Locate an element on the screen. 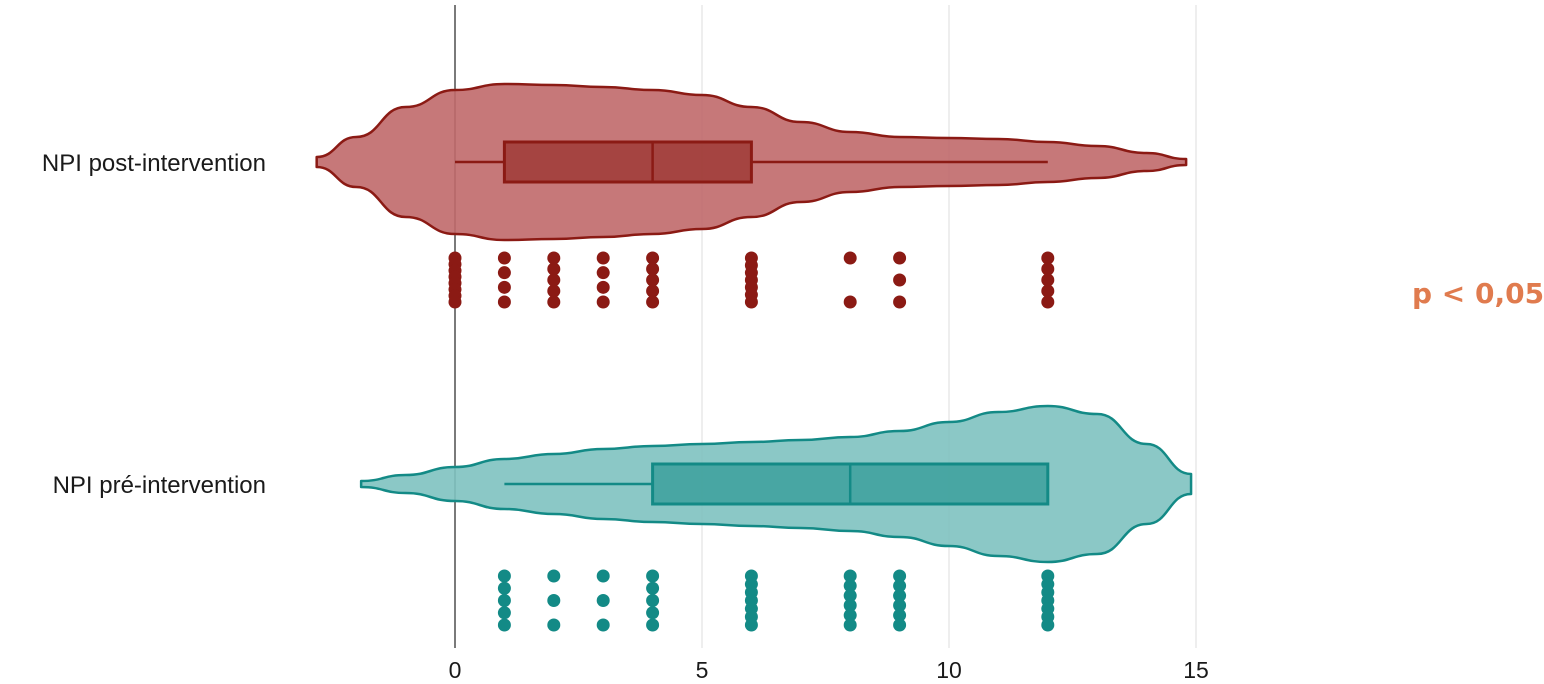 The height and width of the screenshot is (684, 1544). x-axis: 0 5 10 15 is located at coordinates (829, 670).